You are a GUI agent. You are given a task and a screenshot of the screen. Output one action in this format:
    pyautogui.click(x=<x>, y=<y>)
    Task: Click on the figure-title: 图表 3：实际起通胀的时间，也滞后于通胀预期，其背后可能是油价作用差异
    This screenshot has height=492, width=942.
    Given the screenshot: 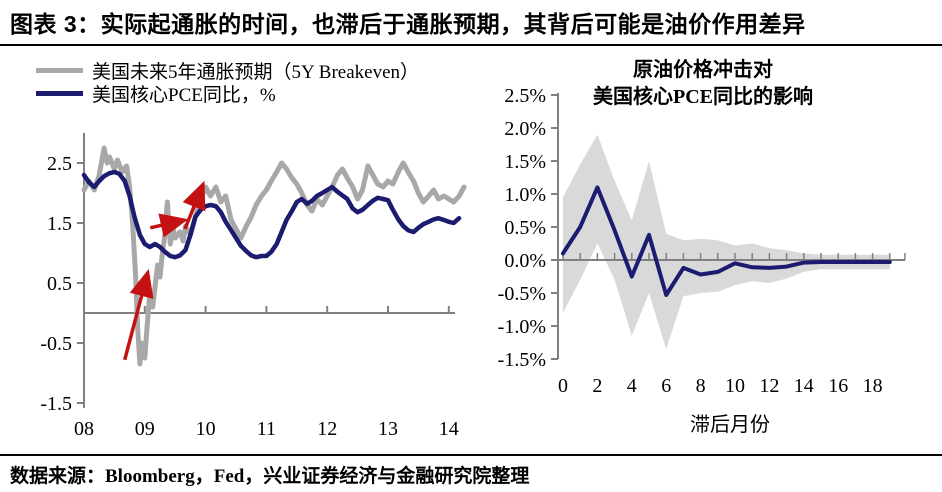 What is the action you would take?
    pyautogui.click(x=408, y=24)
    